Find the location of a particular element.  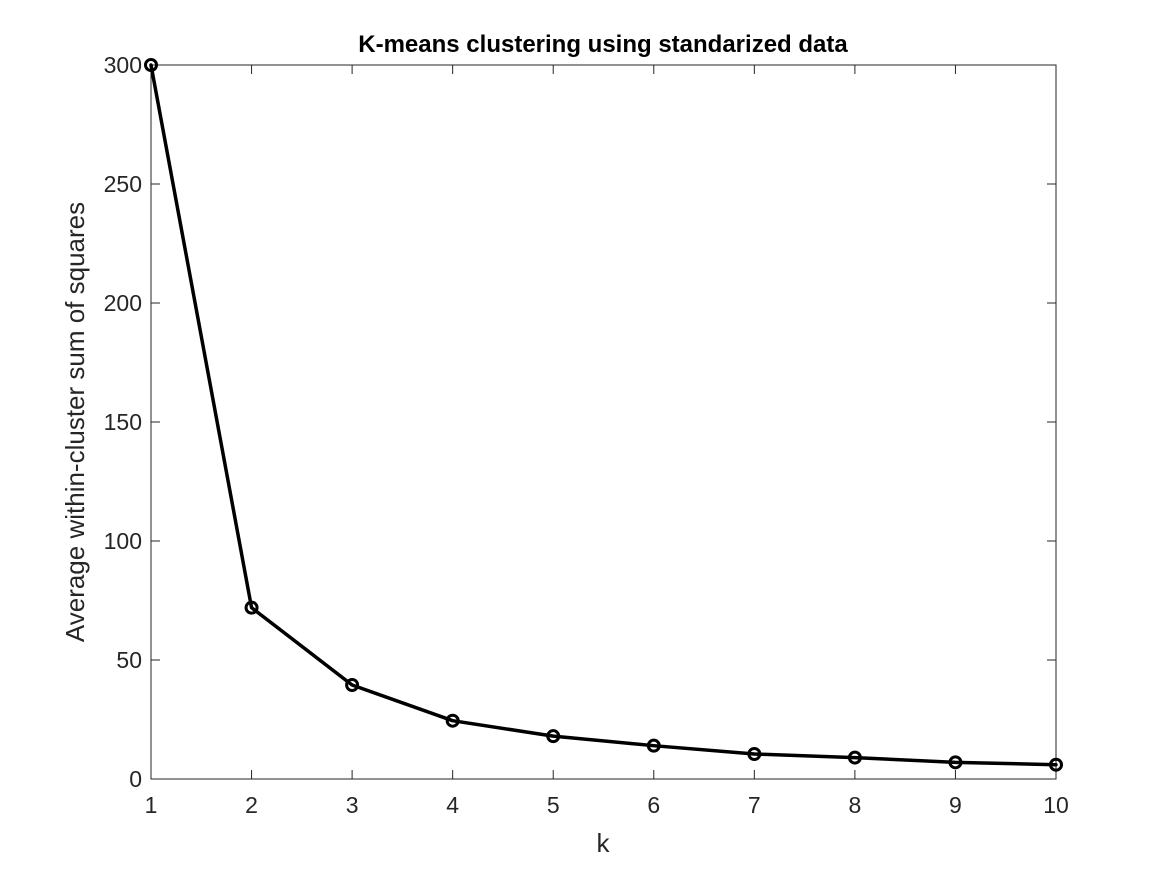

x-tick-label: 3 is located at coordinates (352, 805).